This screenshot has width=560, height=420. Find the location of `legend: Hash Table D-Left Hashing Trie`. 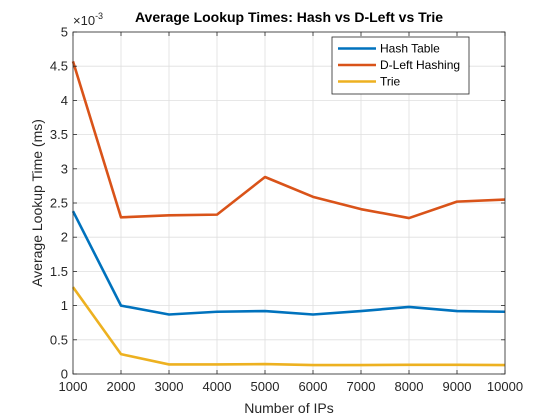

legend: Hash Table D-Left Hashing Trie is located at coordinates (400, 65).